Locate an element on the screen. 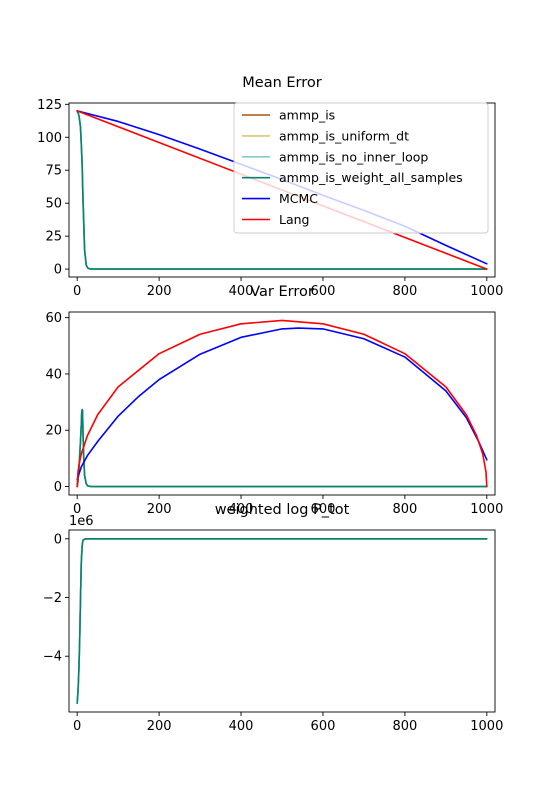 Image resolution: width=550 pixels, height=800 pixels. y-tick-label: 100 is located at coordinates (49, 138).